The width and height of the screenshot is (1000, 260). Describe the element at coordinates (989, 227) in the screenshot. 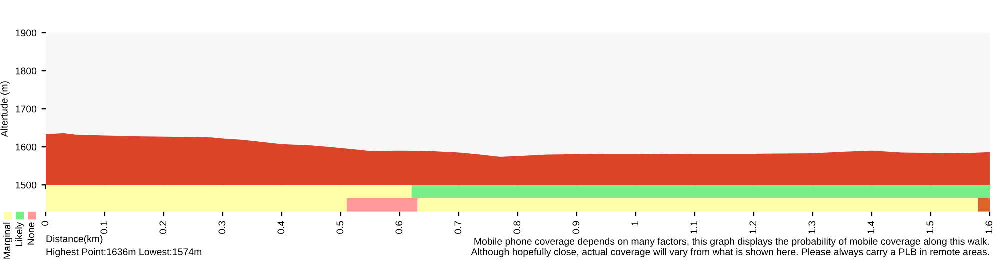

I see `x-tick-label: 1.6` at that location.